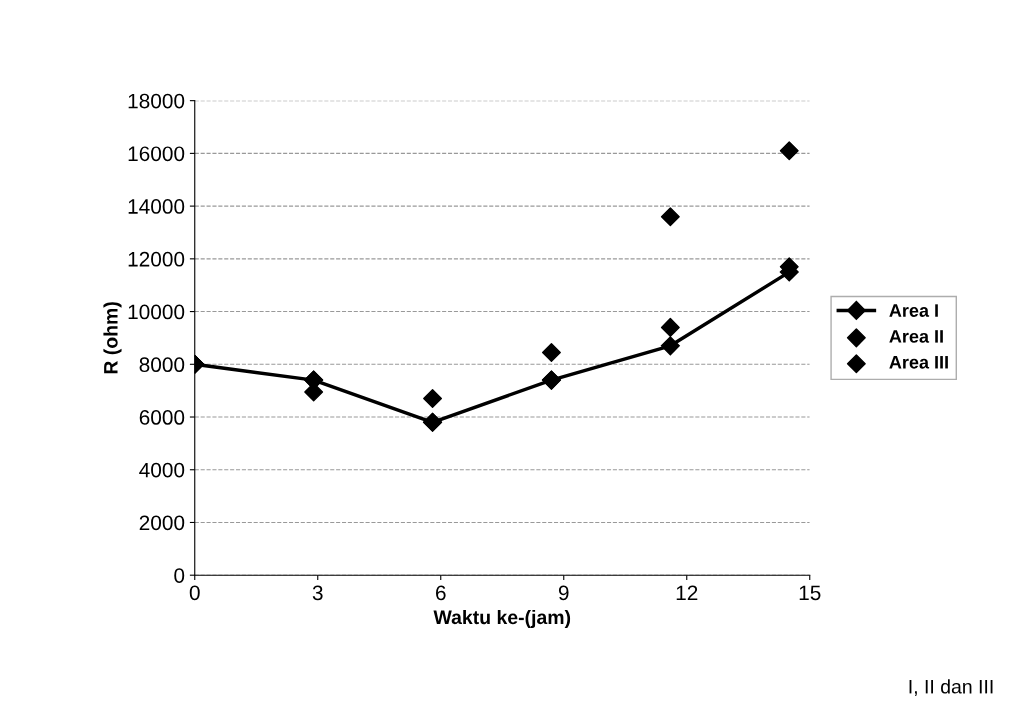 Image resolution: width=1025 pixels, height=719 pixels. Describe the element at coordinates (916, 336) in the screenshot. I see `legend-label: Area II` at that location.